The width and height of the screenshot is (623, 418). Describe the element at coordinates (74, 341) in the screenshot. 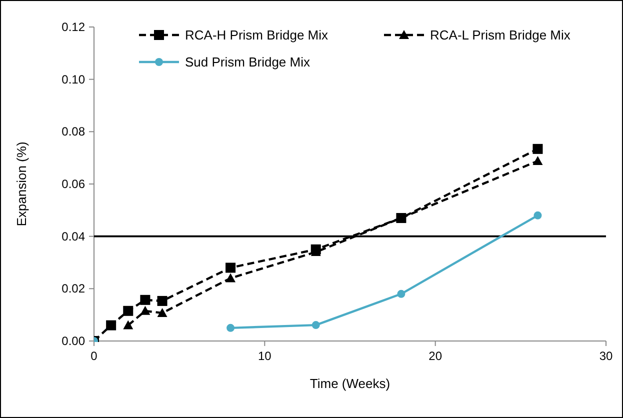

I see `y-tick-label: 0.00` at that location.